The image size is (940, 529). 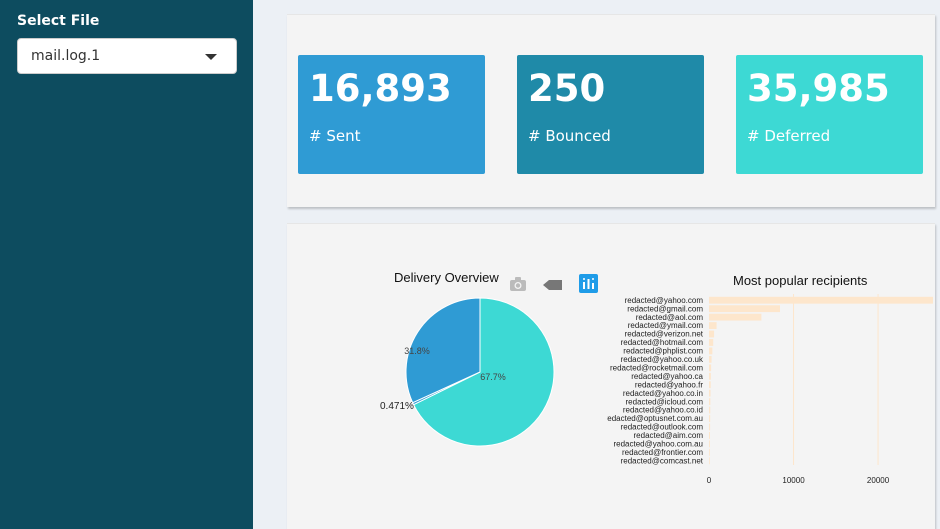 I want to click on pie-slice-label: 0.471%, so click(x=397, y=406).